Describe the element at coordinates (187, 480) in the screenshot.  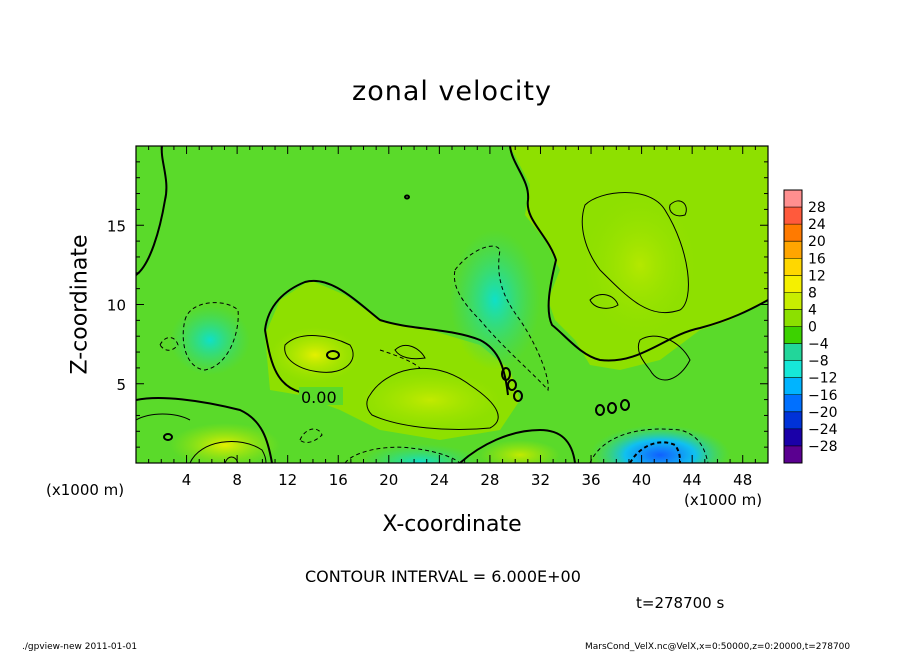
I see `x-tick-label: 4` at that location.